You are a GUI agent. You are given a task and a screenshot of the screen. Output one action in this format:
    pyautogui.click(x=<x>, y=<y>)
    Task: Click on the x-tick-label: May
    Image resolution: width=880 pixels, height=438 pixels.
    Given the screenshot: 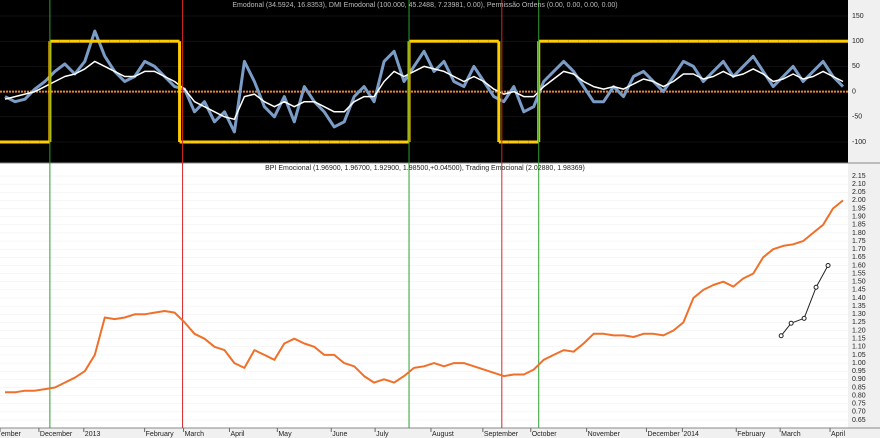 What is the action you would take?
    pyautogui.click(x=285, y=434)
    